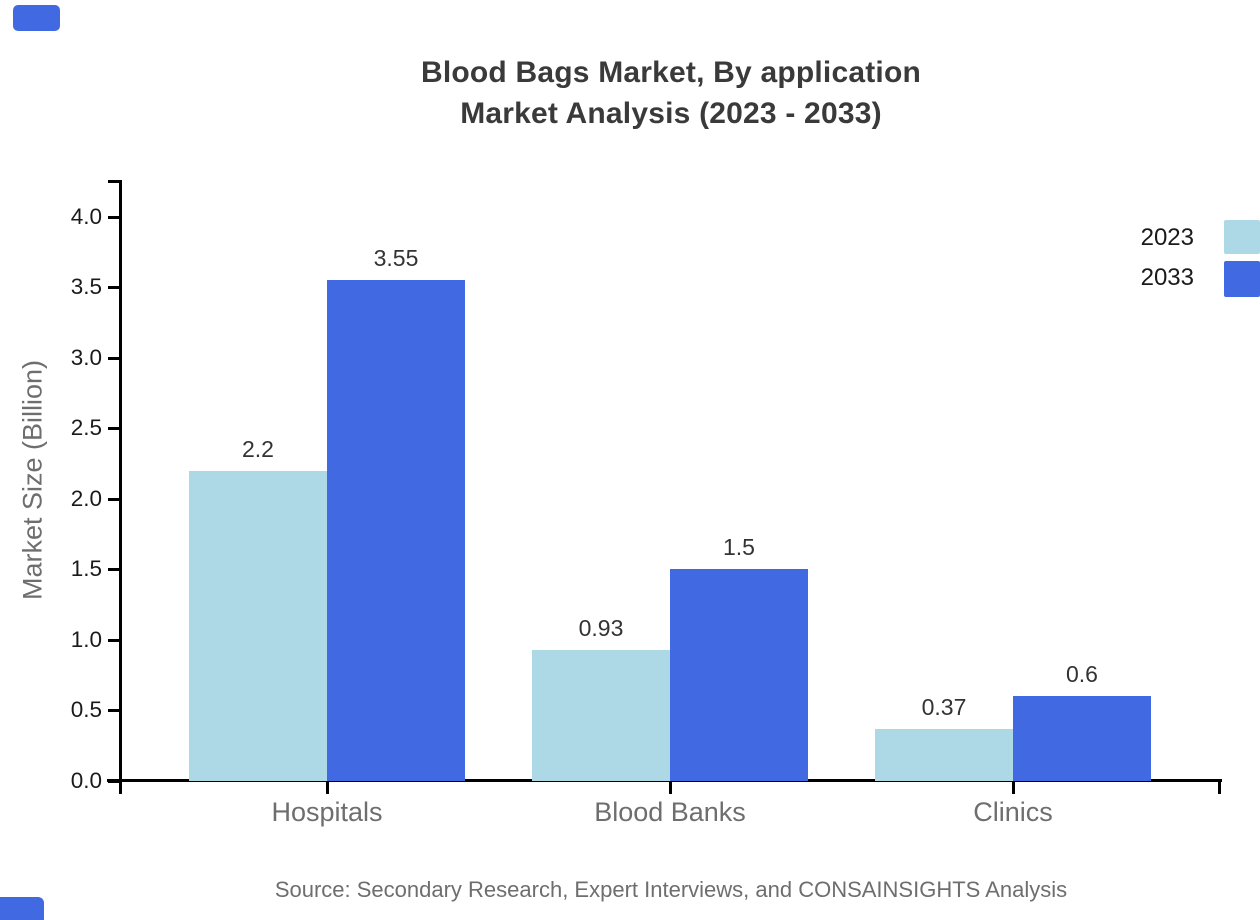 The width and height of the screenshot is (1260, 920). What do you see at coordinates (86, 780) in the screenshot?
I see `y-tick-label: 0.0` at bounding box center [86, 780].